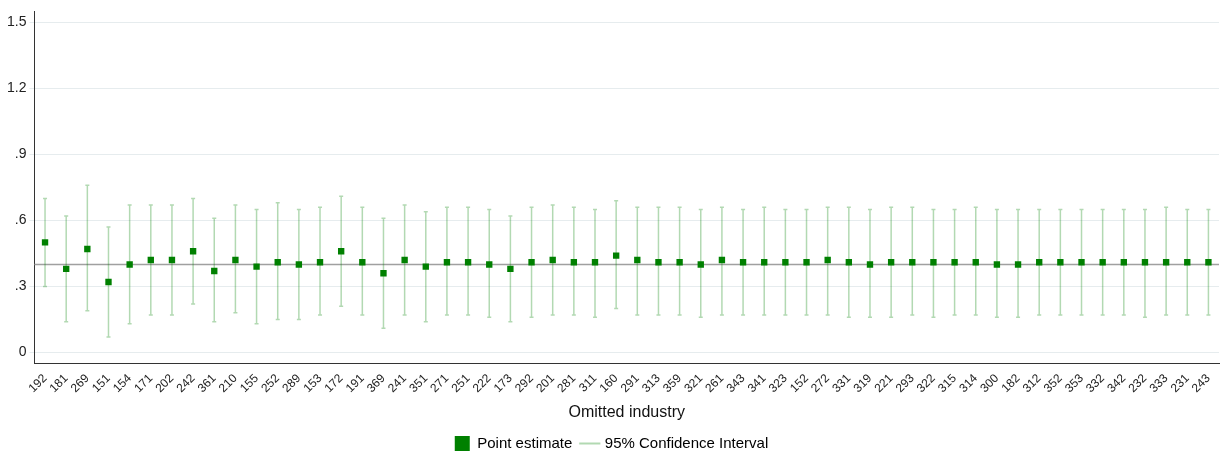 The image size is (1225, 465). I want to click on y-tick-label: 1.5, so click(16, 21).